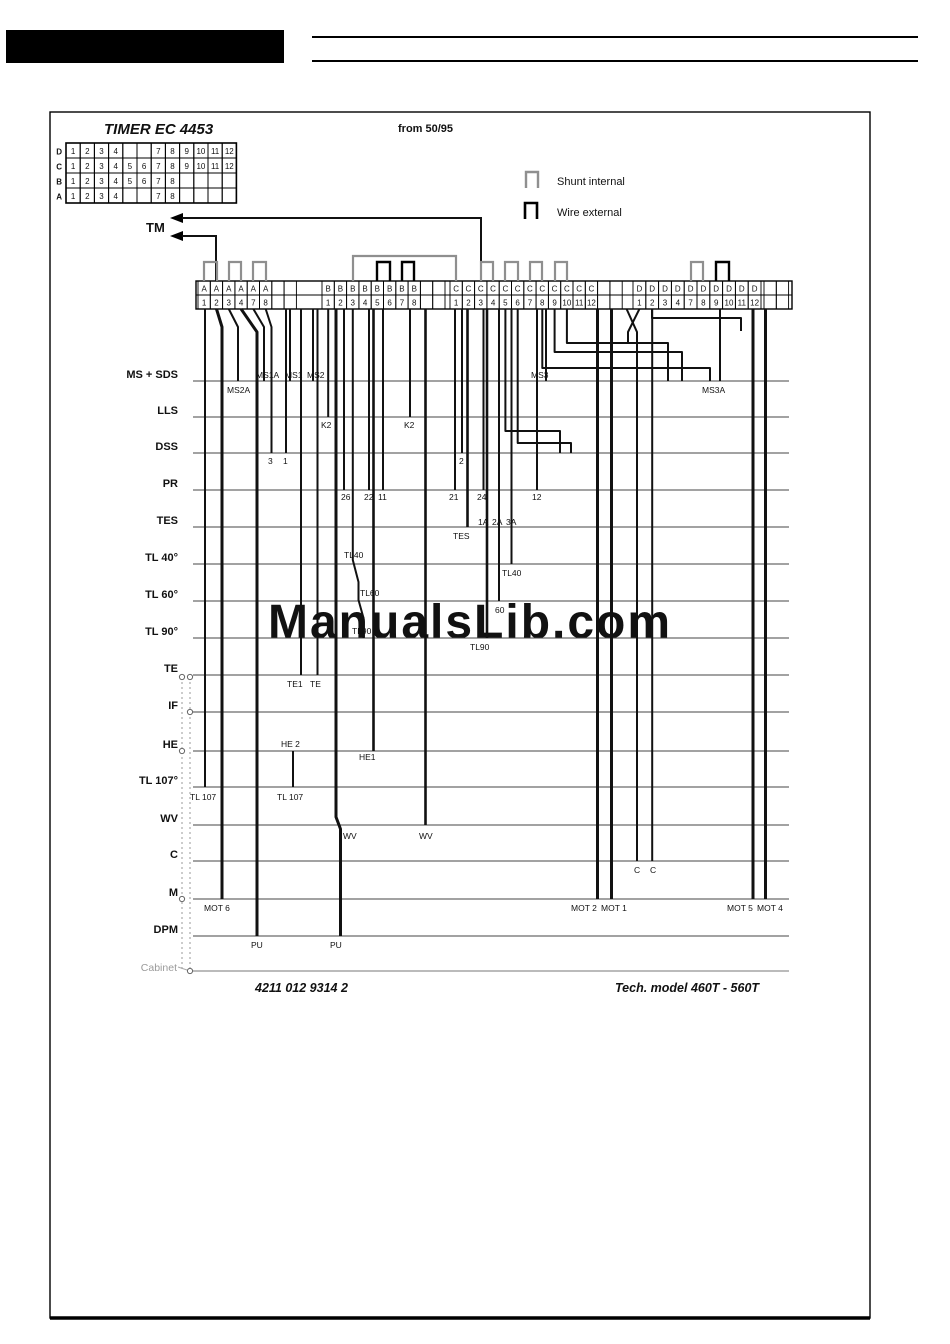 The width and height of the screenshot is (950, 1344). I want to click on pin-table-cell-value: 6, so click(144, 181).